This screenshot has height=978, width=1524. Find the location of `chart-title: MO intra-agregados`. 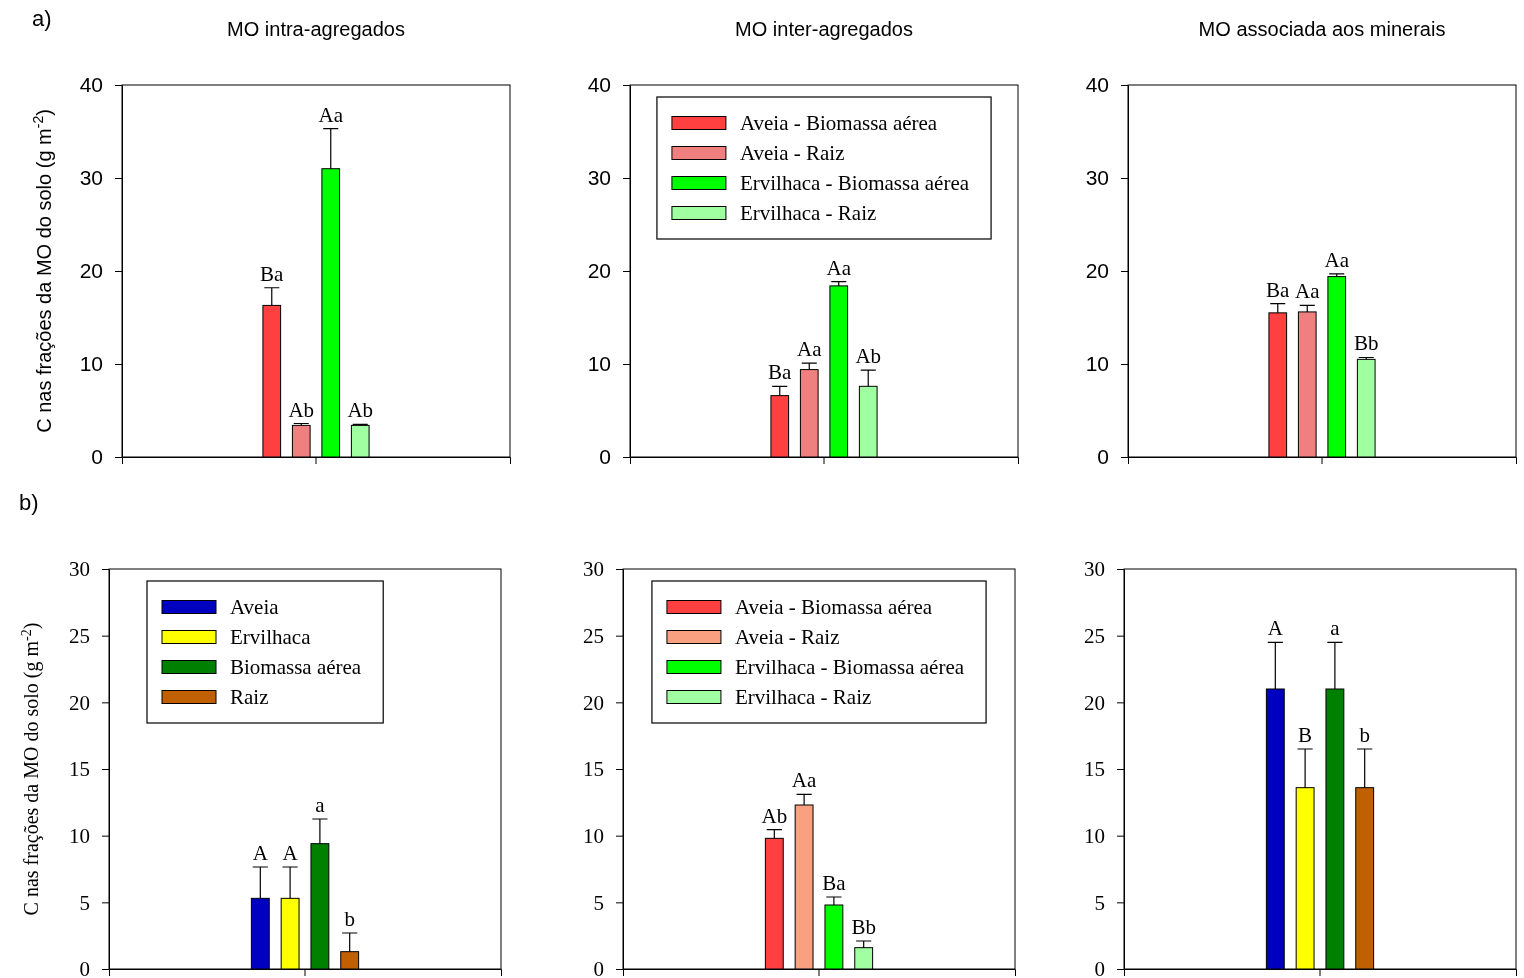

chart-title: MO intra-agregados is located at coordinates (316, 29).